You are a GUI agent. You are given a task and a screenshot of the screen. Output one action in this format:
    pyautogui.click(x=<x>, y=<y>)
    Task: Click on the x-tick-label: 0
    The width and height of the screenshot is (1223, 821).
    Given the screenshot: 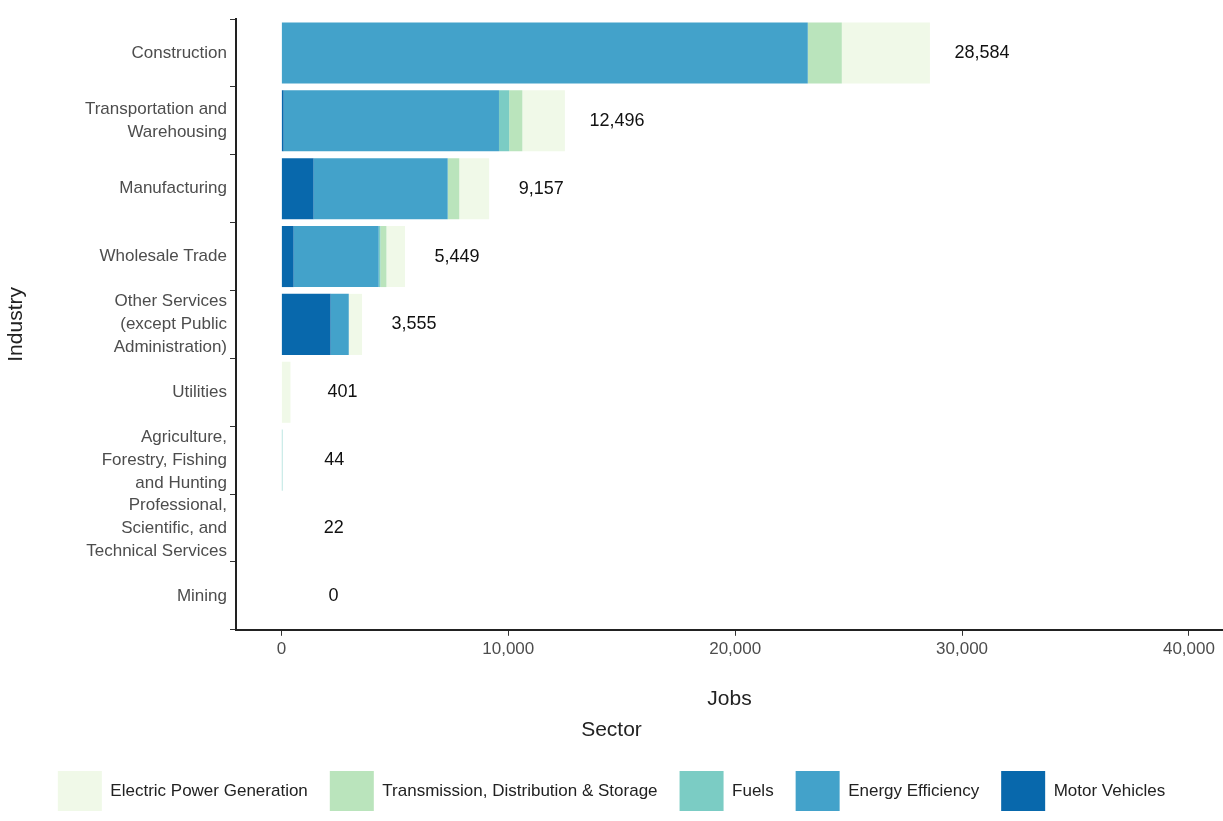 What is the action you would take?
    pyautogui.click(x=281, y=648)
    